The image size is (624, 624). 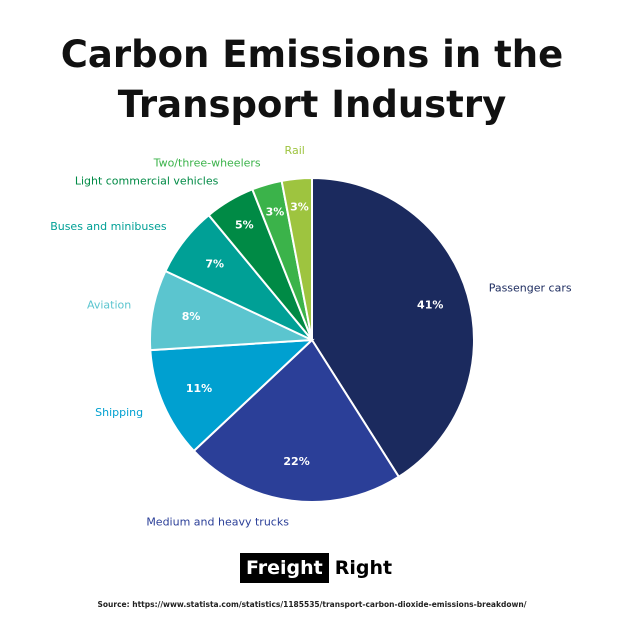 I want to click on brand-logo: Freight Right, so click(x=316, y=568).